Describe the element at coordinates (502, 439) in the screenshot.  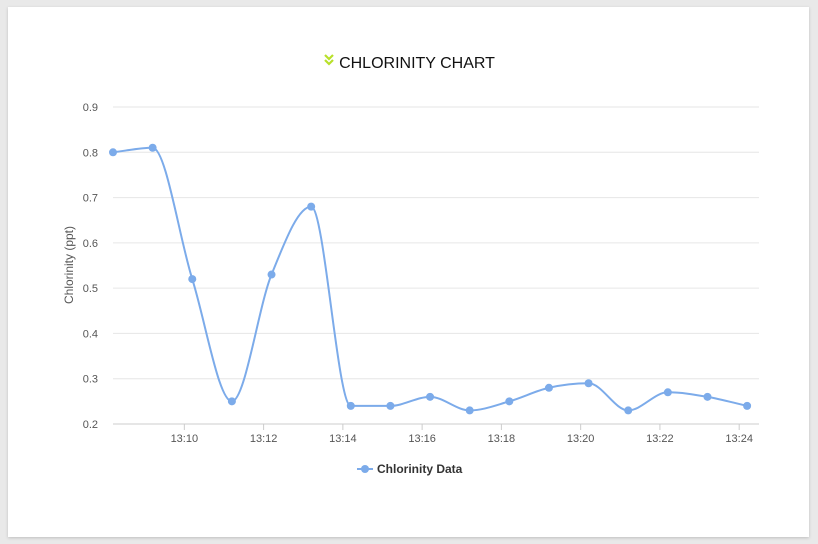
I see `x-tick-label: 13:18` at that location.